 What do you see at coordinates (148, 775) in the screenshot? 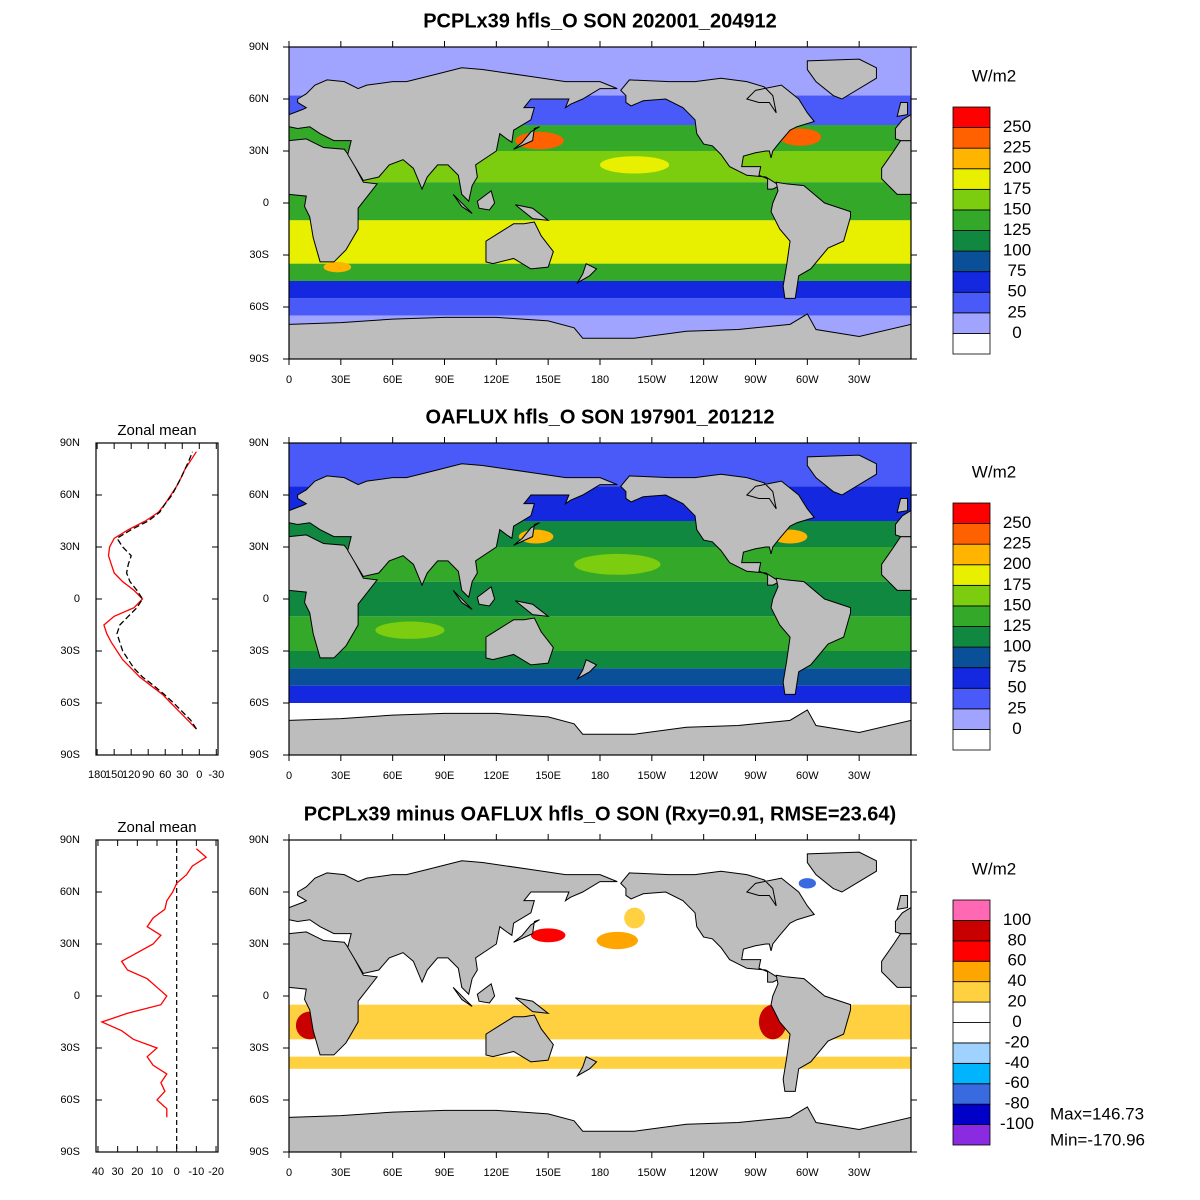
I see `x-tick-label: 90` at bounding box center [148, 775].